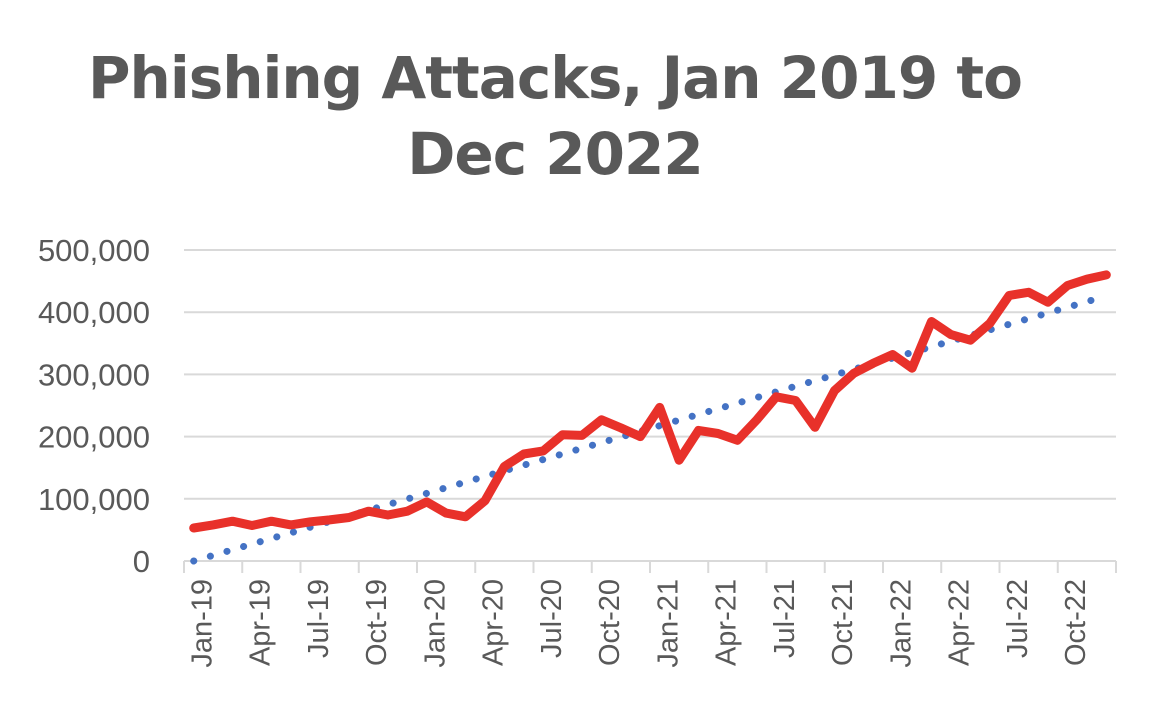  What do you see at coordinates (94, 499) in the screenshot?
I see `y-tick-label: 100,000` at bounding box center [94, 499].